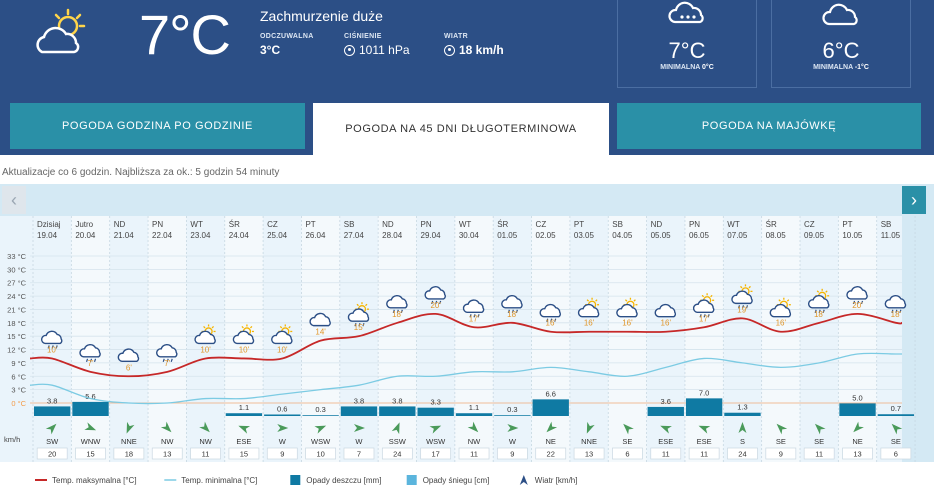 This screenshot has width=934, height=502. What do you see at coordinates (205, 441) in the screenshot?
I see `wind-direction-label: NW` at bounding box center [205, 441].